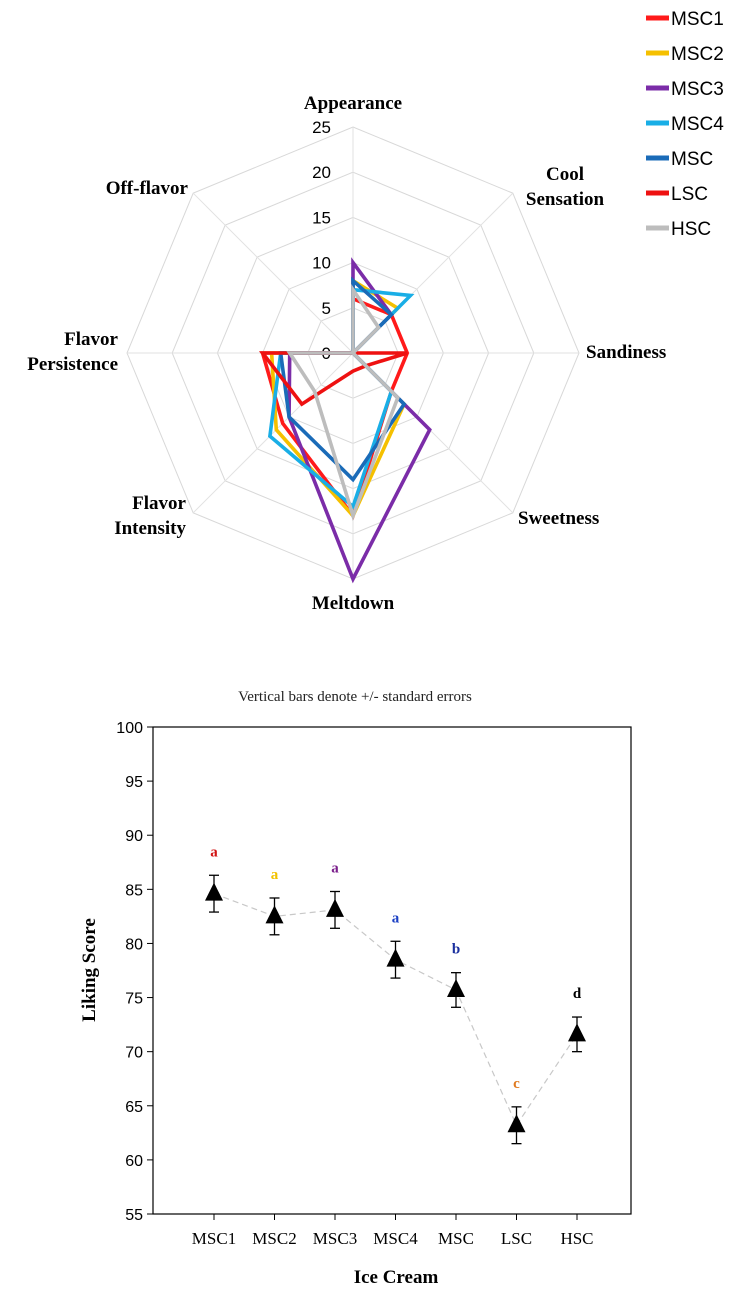 This screenshot has height=1291, width=741. I want to click on x-axis-title: Ice Cream, so click(396, 1277).